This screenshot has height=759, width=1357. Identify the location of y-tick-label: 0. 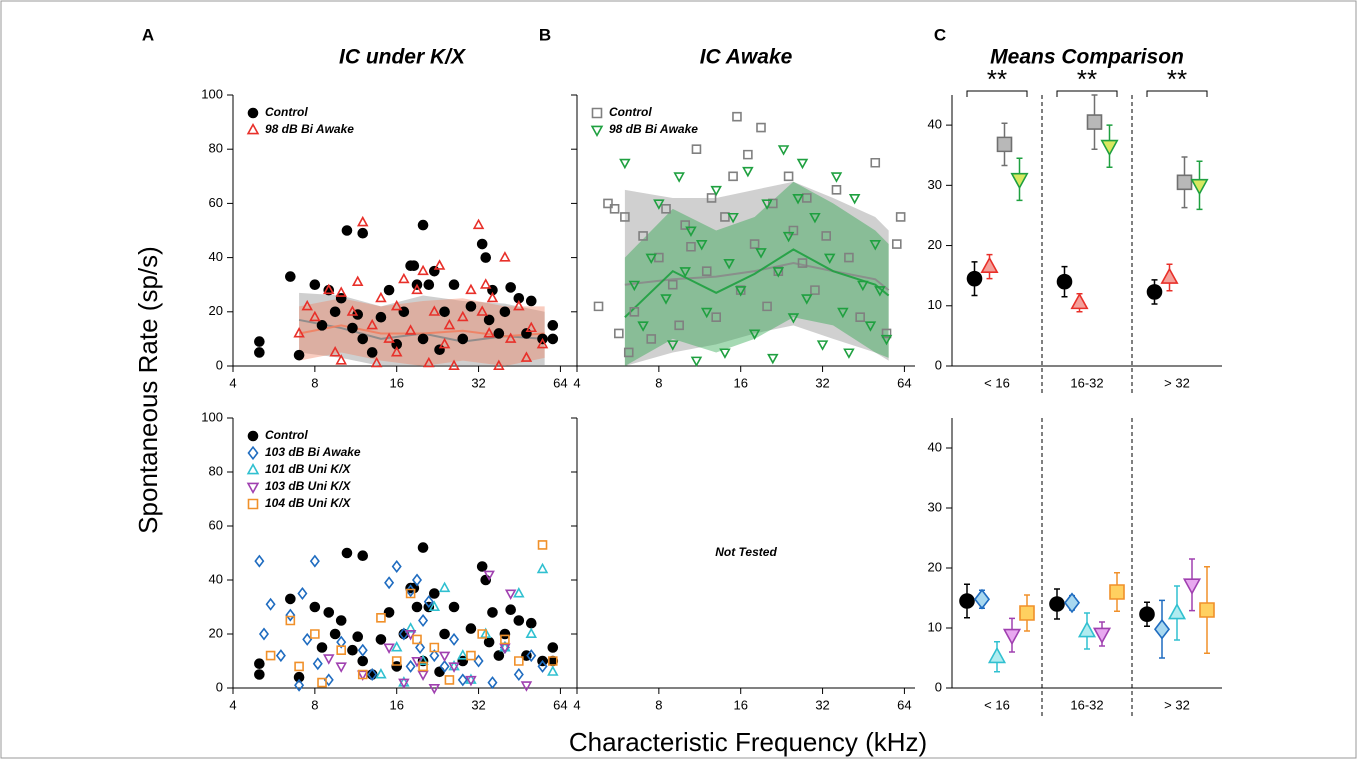
(219, 686).